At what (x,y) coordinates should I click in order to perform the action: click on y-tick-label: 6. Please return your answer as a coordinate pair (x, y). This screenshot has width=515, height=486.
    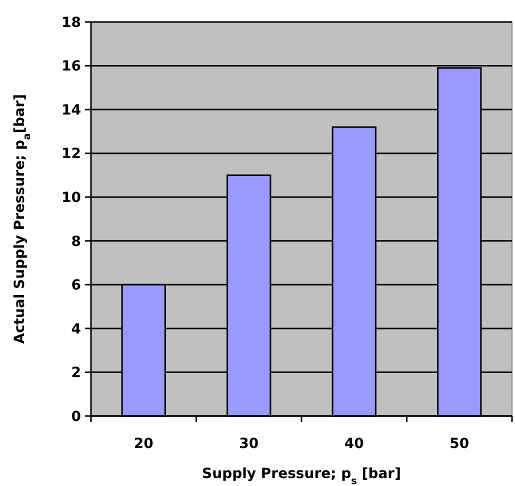
    Looking at the image, I should click on (76, 286).